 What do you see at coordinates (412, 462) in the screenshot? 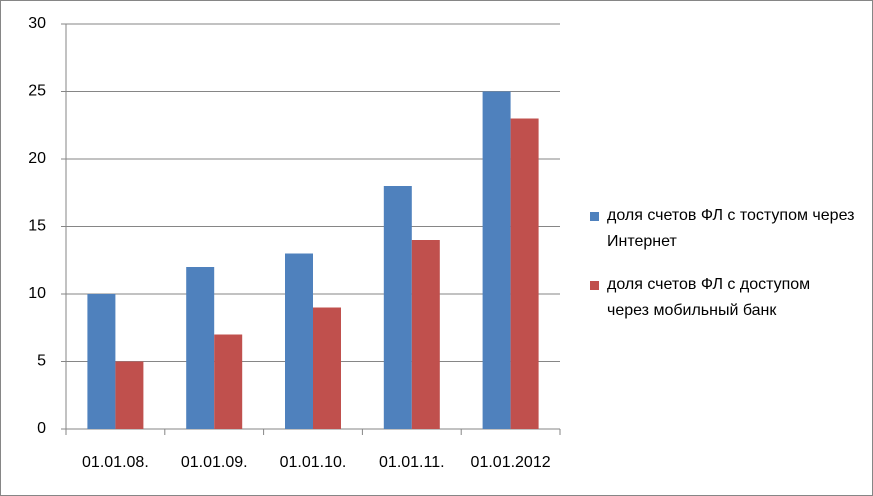
I see `x-tick-label: 01.01.11.` at bounding box center [412, 462].